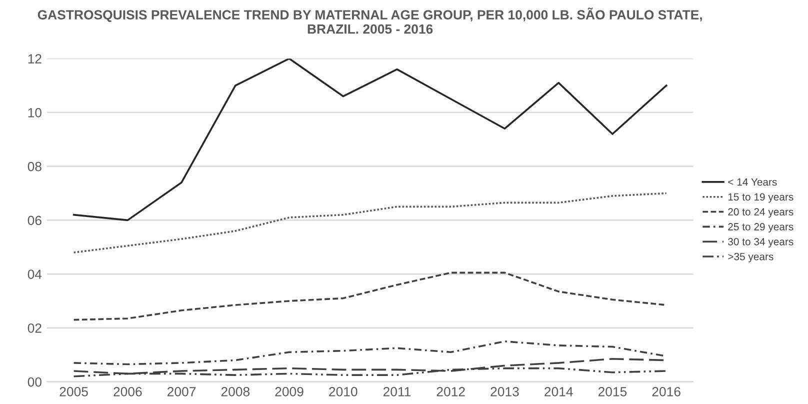  Describe the element at coordinates (370, 223) in the screenshot. I see `line-series` at that location.